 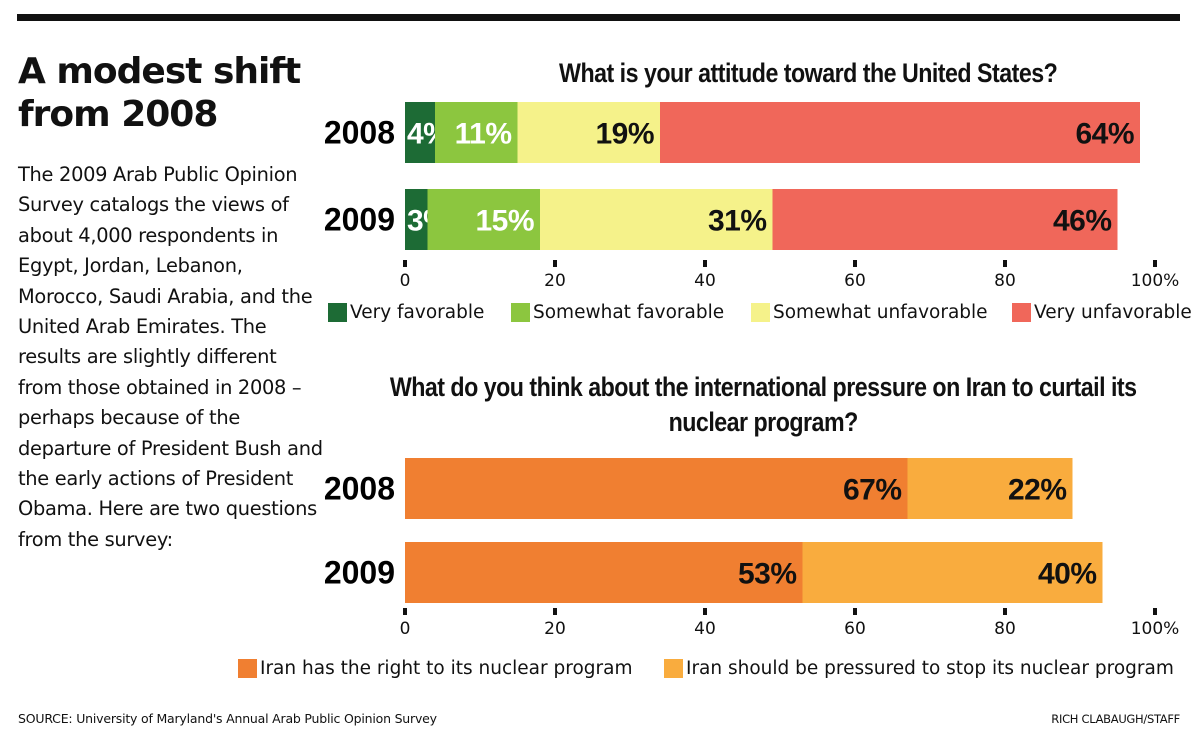 What do you see at coordinates (588, 132) in the screenshot?
I see `bar-somewhat-unfavorable-2008` at bounding box center [588, 132].